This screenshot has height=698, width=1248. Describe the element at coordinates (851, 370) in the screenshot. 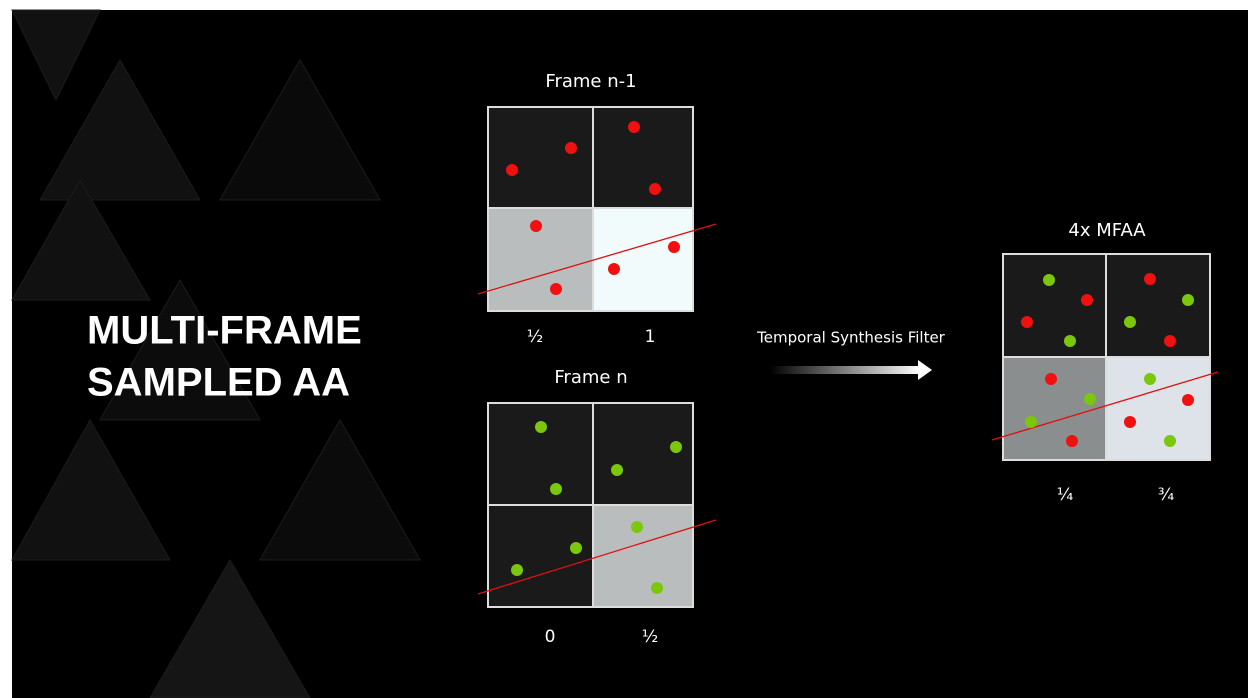

I see `arrow` at that location.